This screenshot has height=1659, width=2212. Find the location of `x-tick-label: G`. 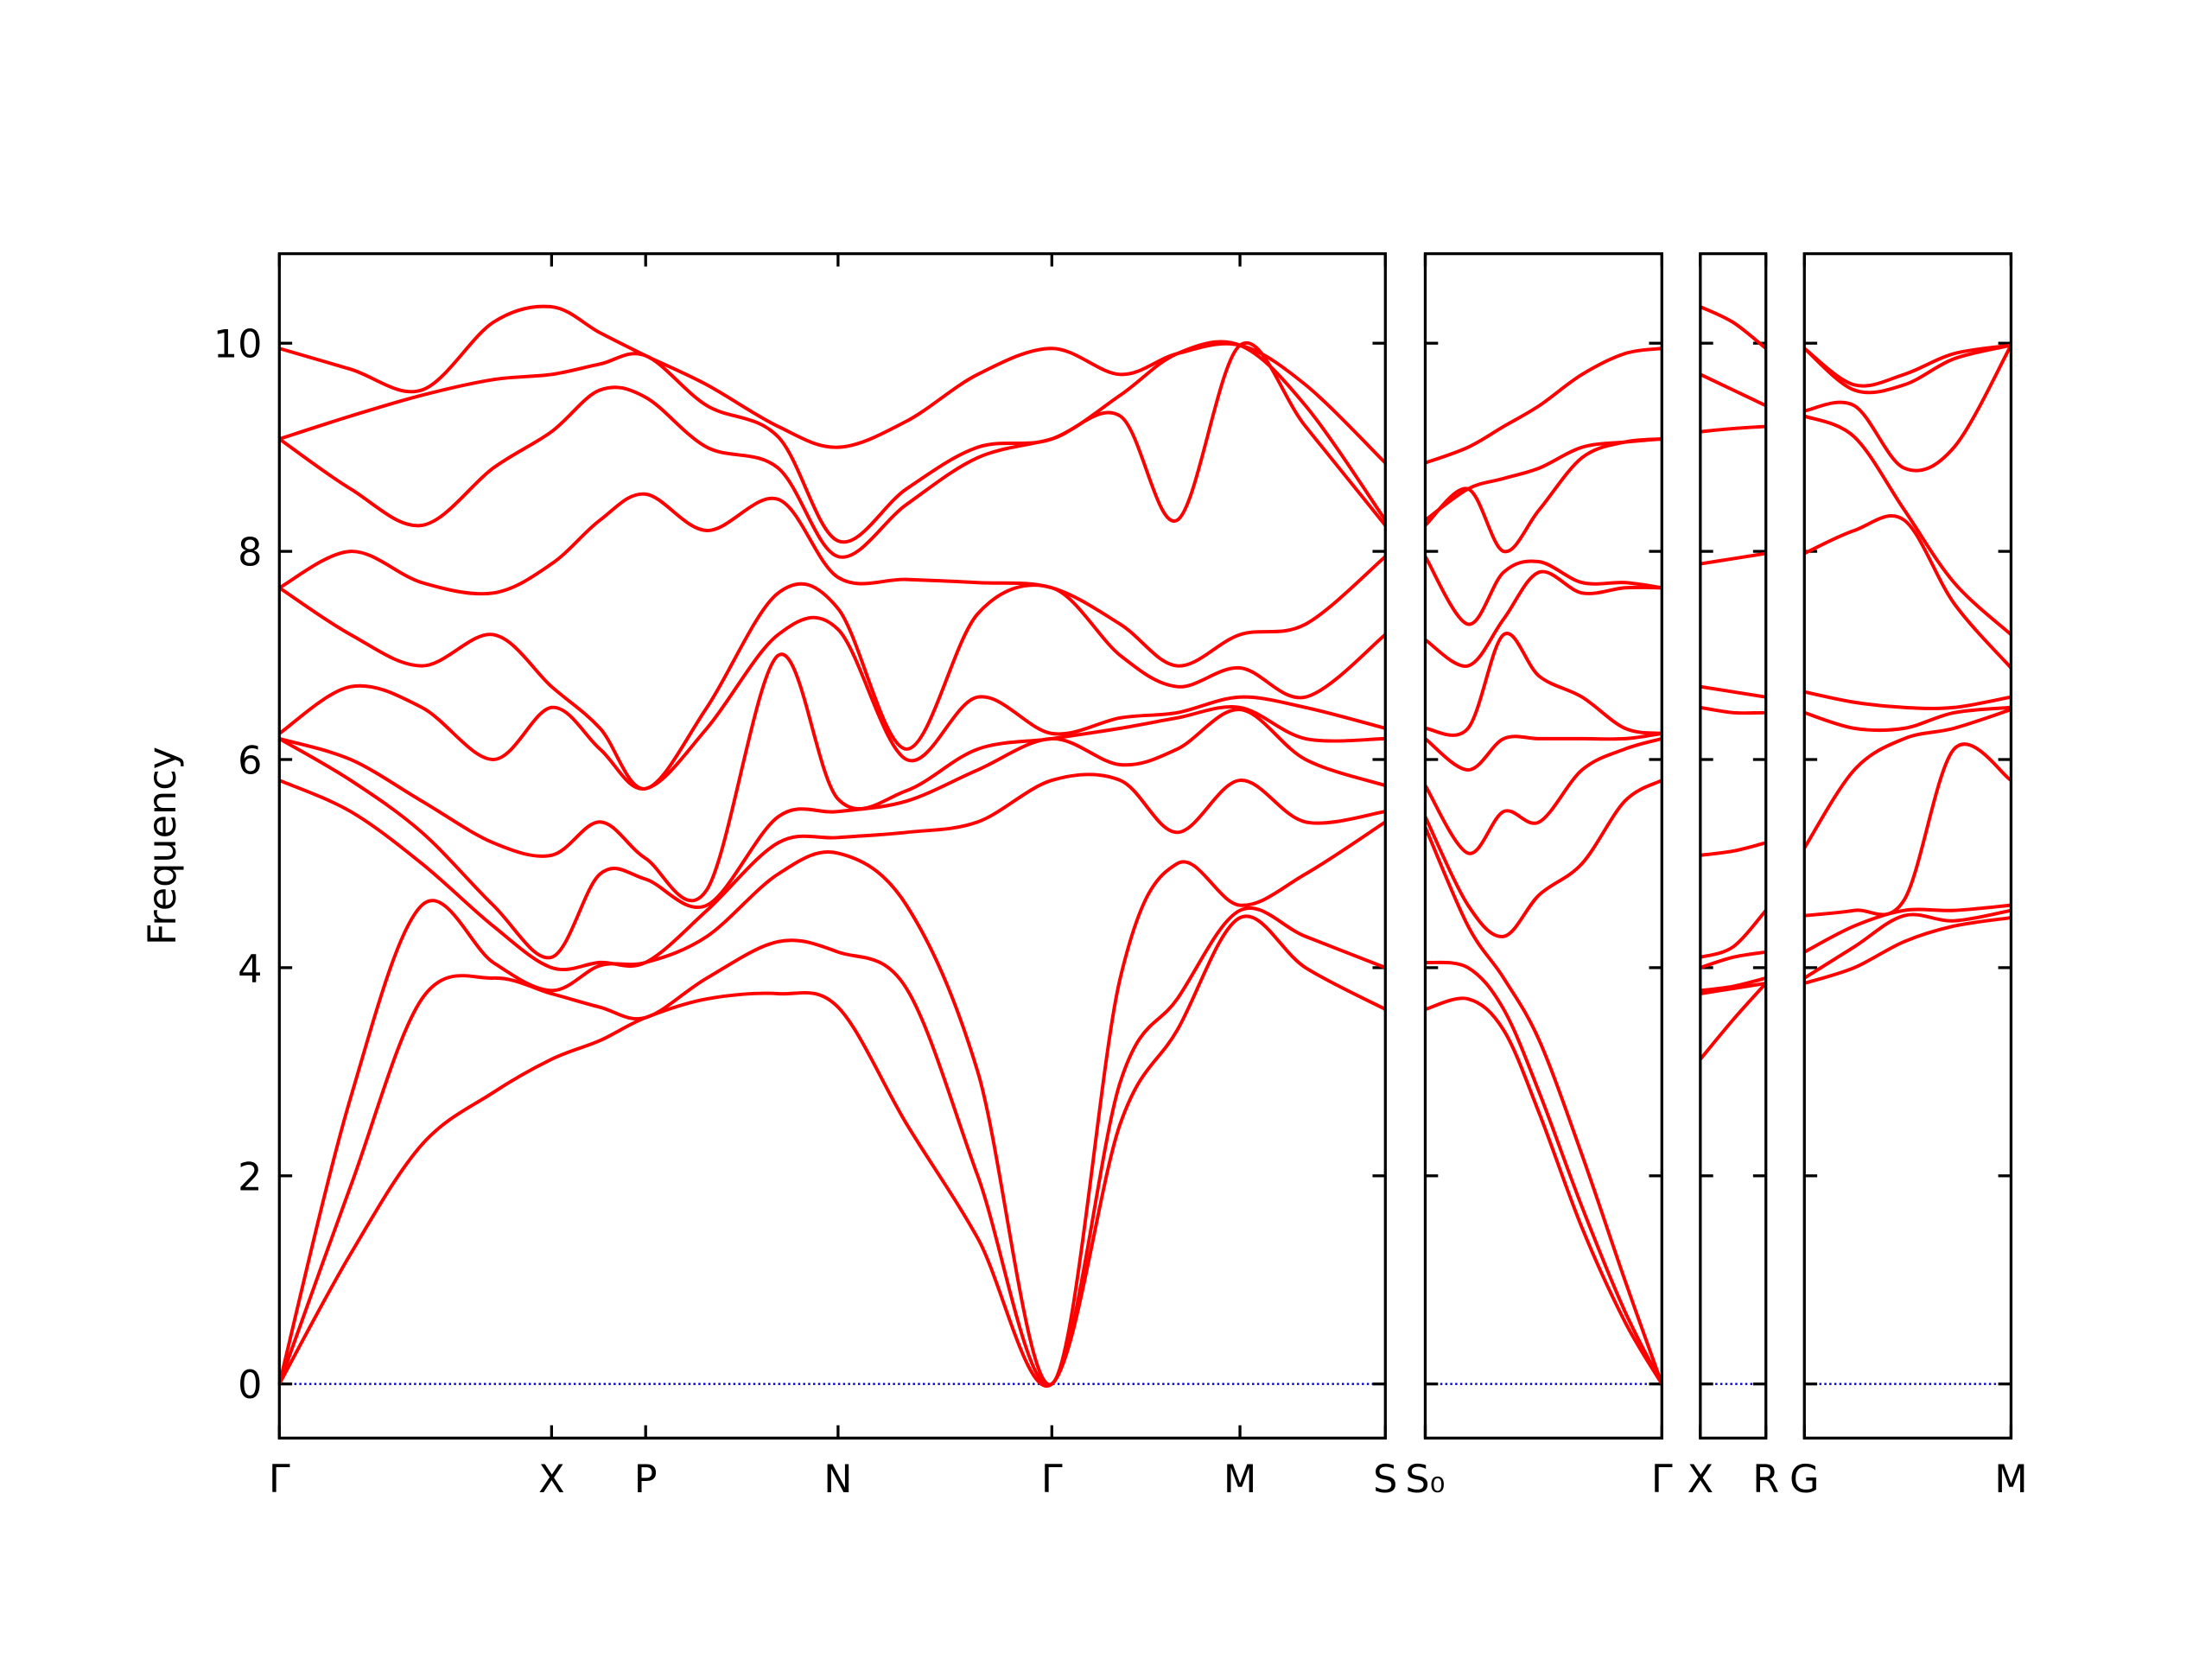

x-tick-label: G is located at coordinates (1804, 1479).